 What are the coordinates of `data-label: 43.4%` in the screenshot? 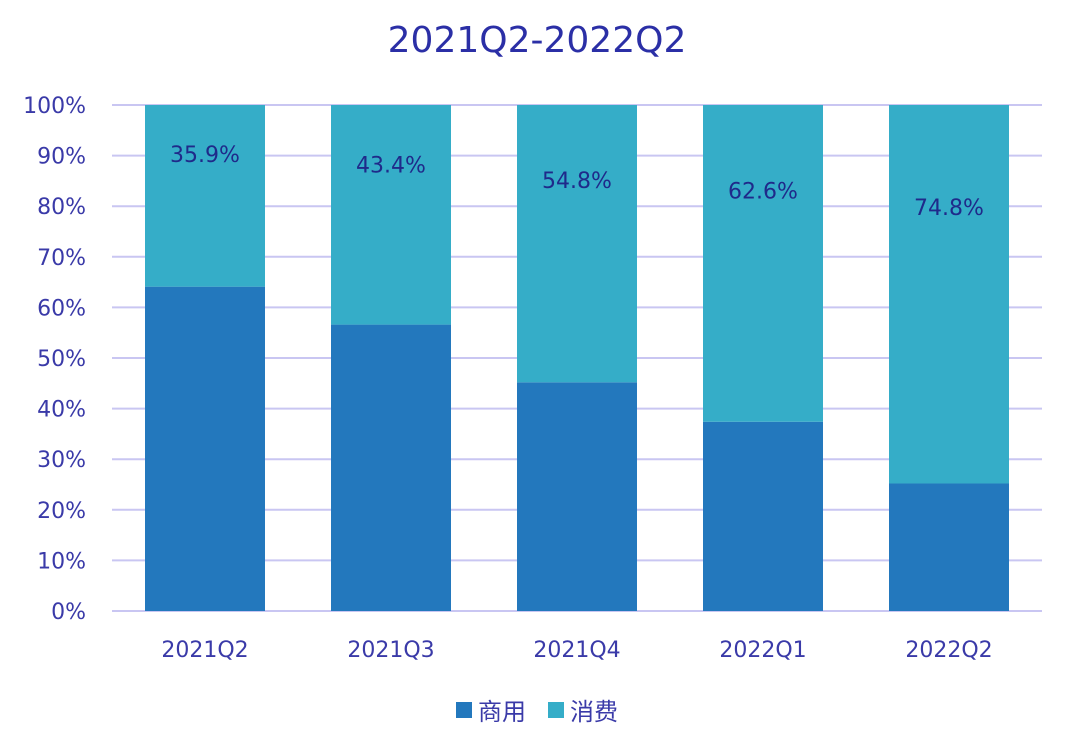 It's located at (391, 165).